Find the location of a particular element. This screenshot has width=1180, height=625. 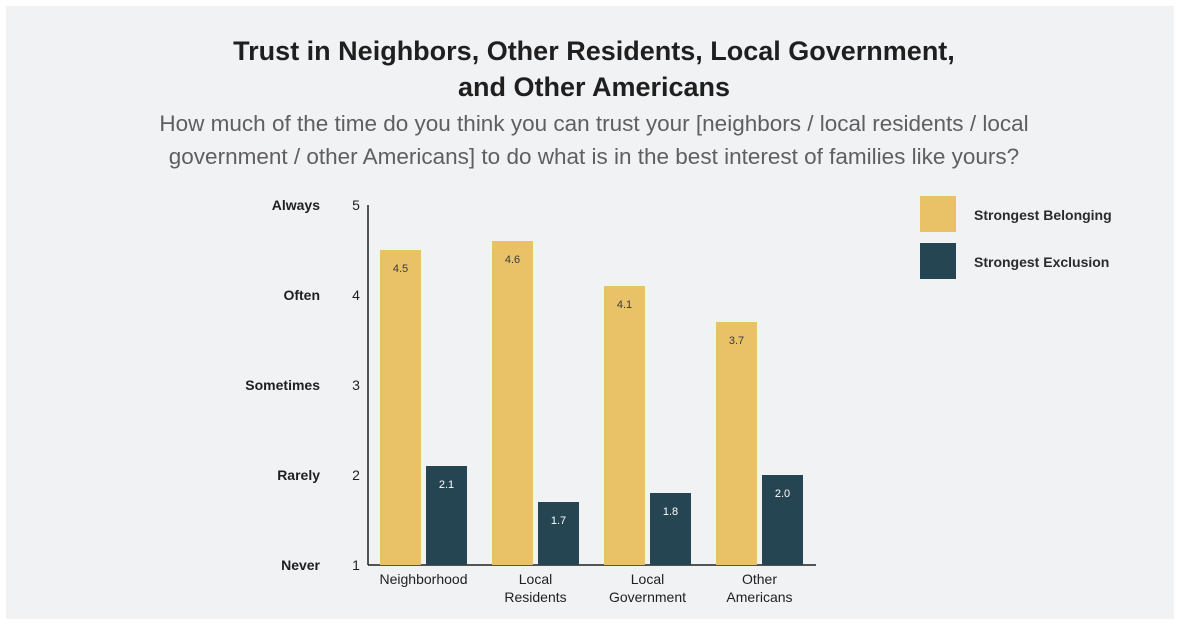

y-tick-word-label: Never is located at coordinates (300, 565).